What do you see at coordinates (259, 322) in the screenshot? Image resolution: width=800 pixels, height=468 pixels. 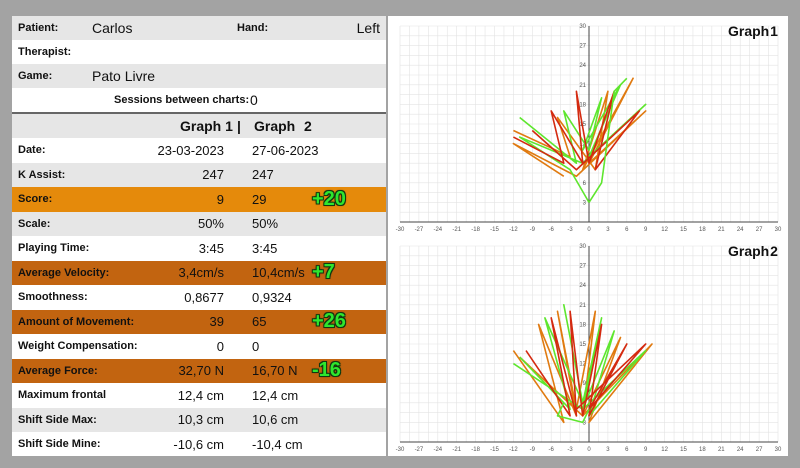 I see `metric-value-graph2: 65` at bounding box center [259, 322].